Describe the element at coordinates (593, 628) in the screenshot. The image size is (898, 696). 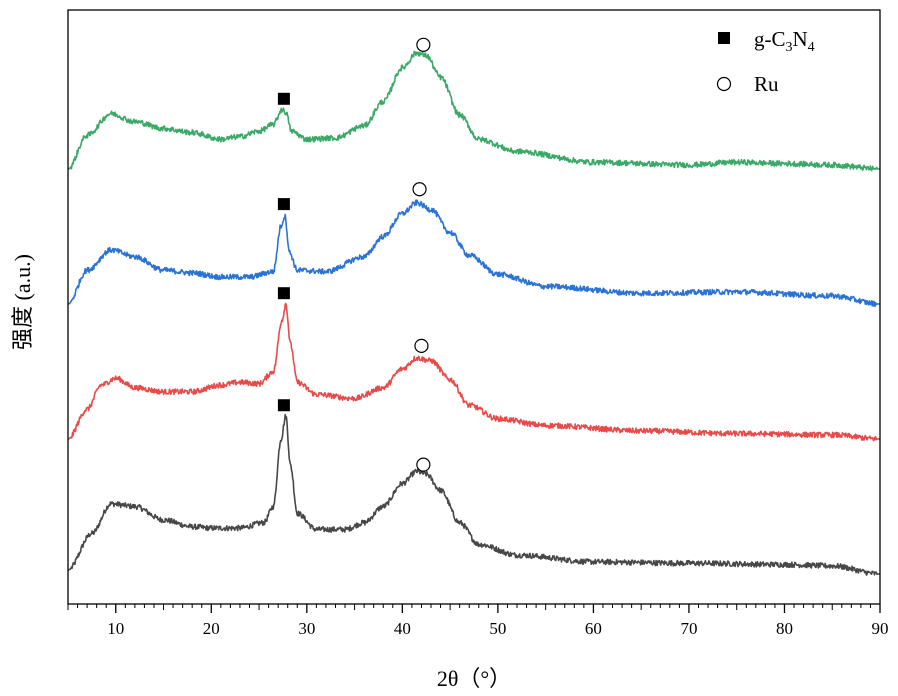
I see `x-tick-label: 60` at that location.